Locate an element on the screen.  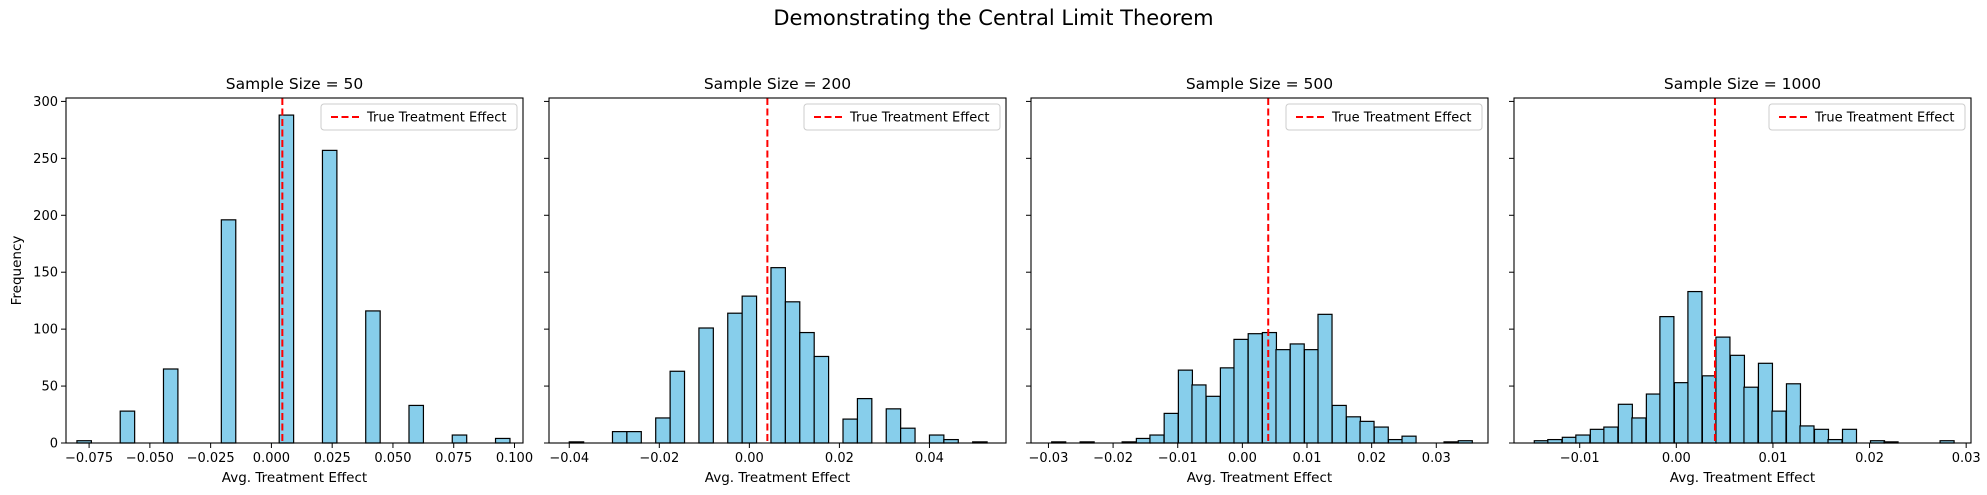
x-tick-label: 0.025 is located at coordinates (332, 458).